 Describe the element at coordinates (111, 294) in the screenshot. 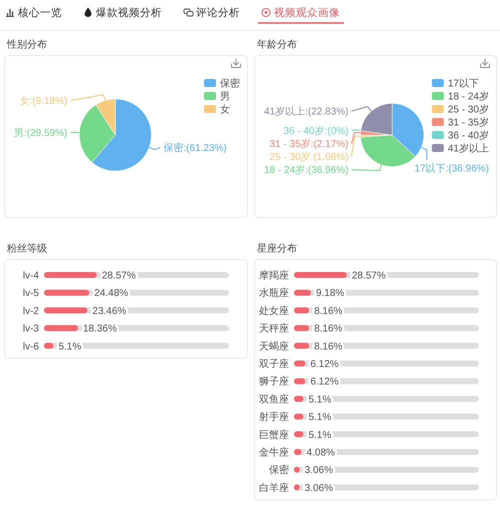

I see `data-label: 24.48%` at that location.